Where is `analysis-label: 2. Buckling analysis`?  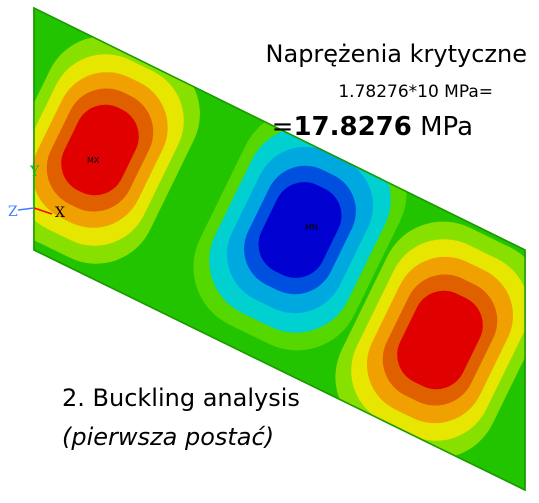
analysis-label: 2. Buckling analysis is located at coordinates (181, 398).